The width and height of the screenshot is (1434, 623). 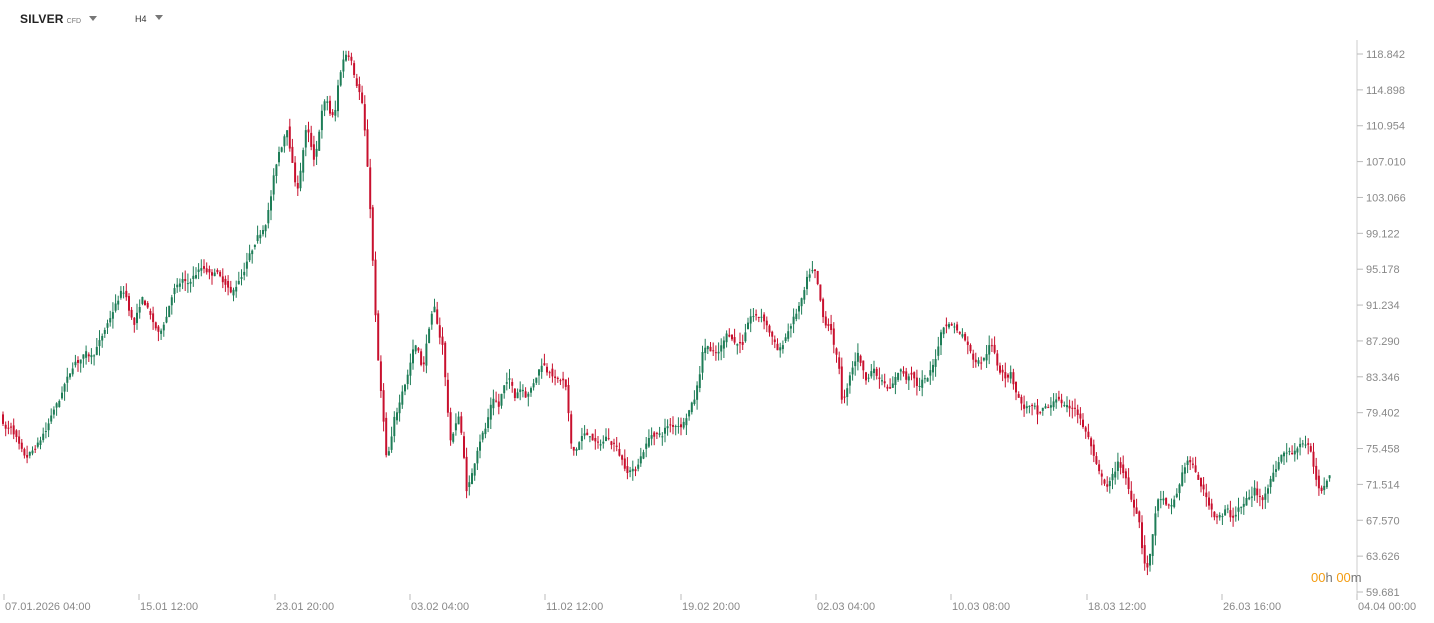 What do you see at coordinates (1383, 414) in the screenshot?
I see `price-tick-label: 79.402` at bounding box center [1383, 414].